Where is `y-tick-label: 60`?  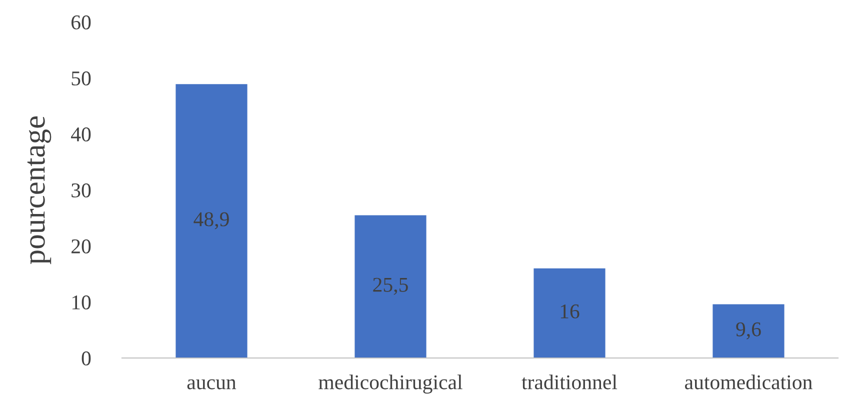
y-tick-label: 60 is located at coordinates (81, 22).